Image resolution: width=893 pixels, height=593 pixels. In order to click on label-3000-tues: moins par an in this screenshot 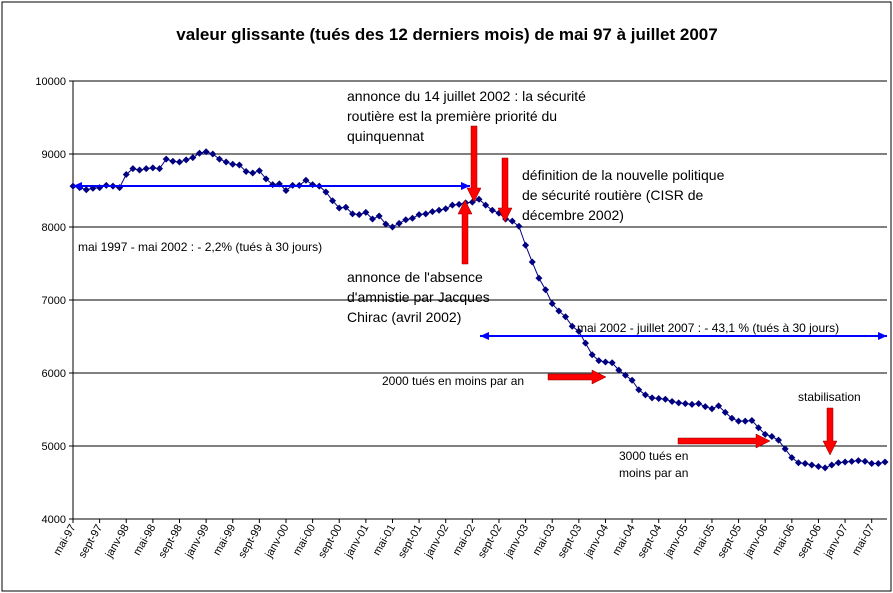, I will do `click(653, 473)`.